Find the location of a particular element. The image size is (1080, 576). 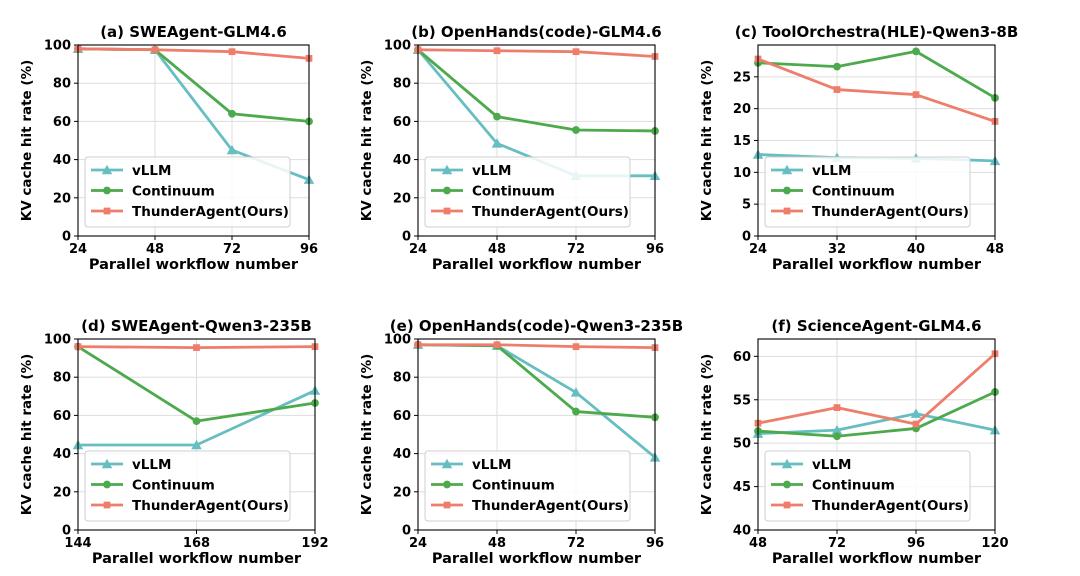

y-tick-label: 100 is located at coordinates (397, 46).